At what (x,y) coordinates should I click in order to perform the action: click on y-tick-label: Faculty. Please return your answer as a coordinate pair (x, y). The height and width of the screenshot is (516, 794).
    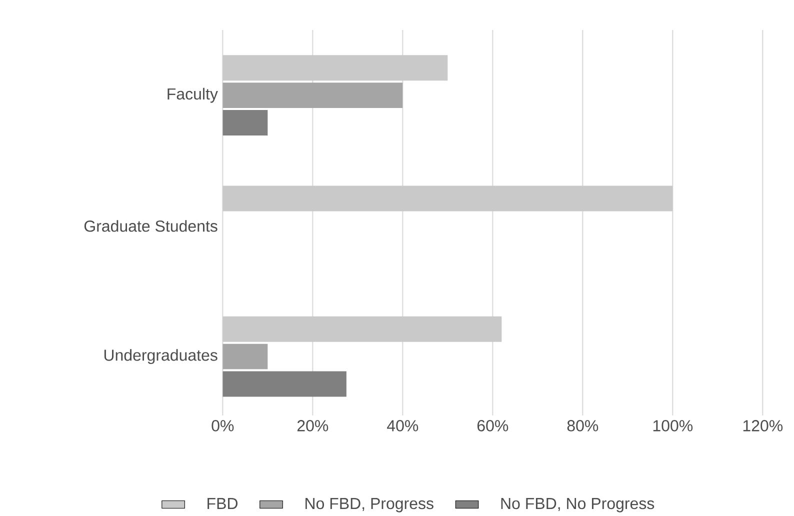
    Looking at the image, I should click on (193, 95).